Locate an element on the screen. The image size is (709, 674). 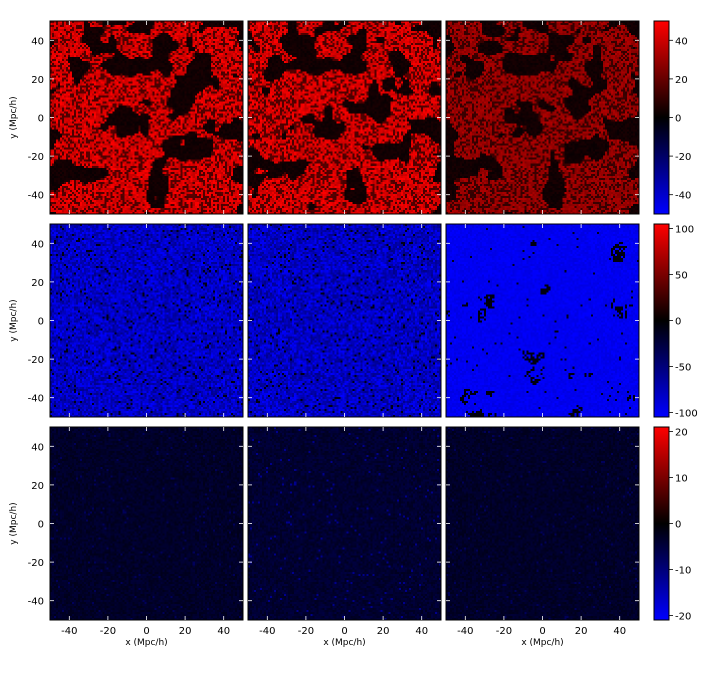
colorbar-tick-label: -50 is located at coordinates (683, 367).